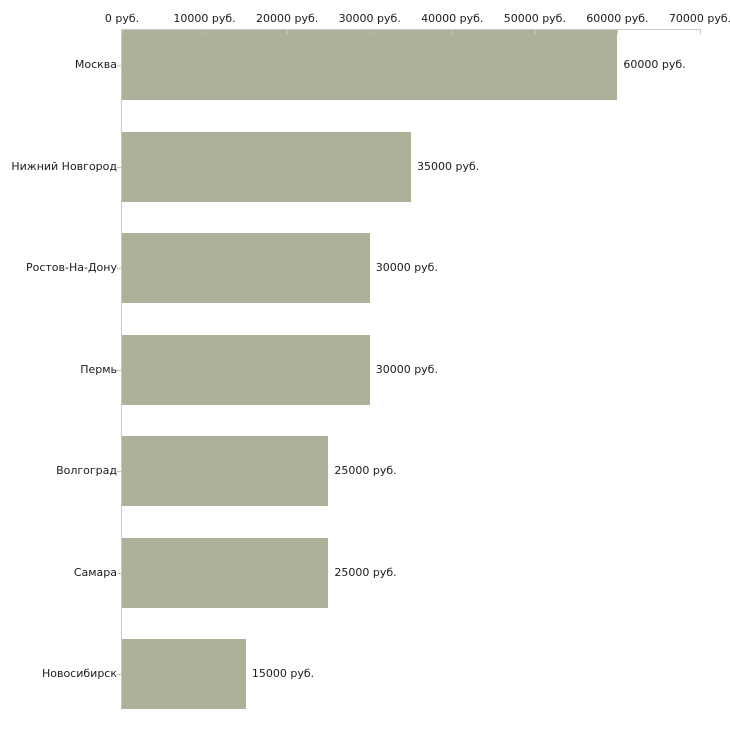 This screenshot has width=730, height=730. Describe the element at coordinates (369, 18) in the screenshot. I see `x-axis-tick-label: 30000 руб.` at that location.